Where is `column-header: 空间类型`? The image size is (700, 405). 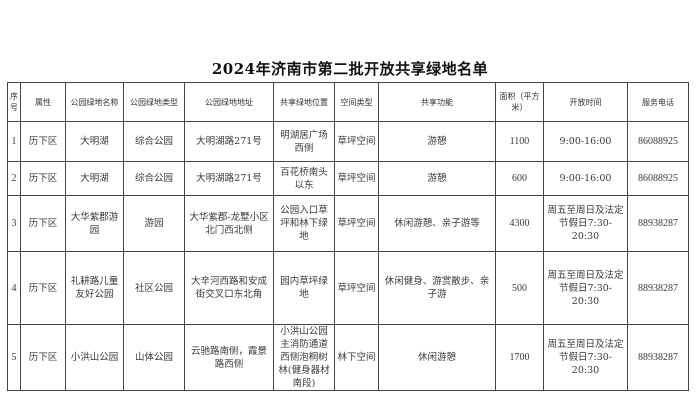 column-header: 空间类型 is located at coordinates (356, 102).